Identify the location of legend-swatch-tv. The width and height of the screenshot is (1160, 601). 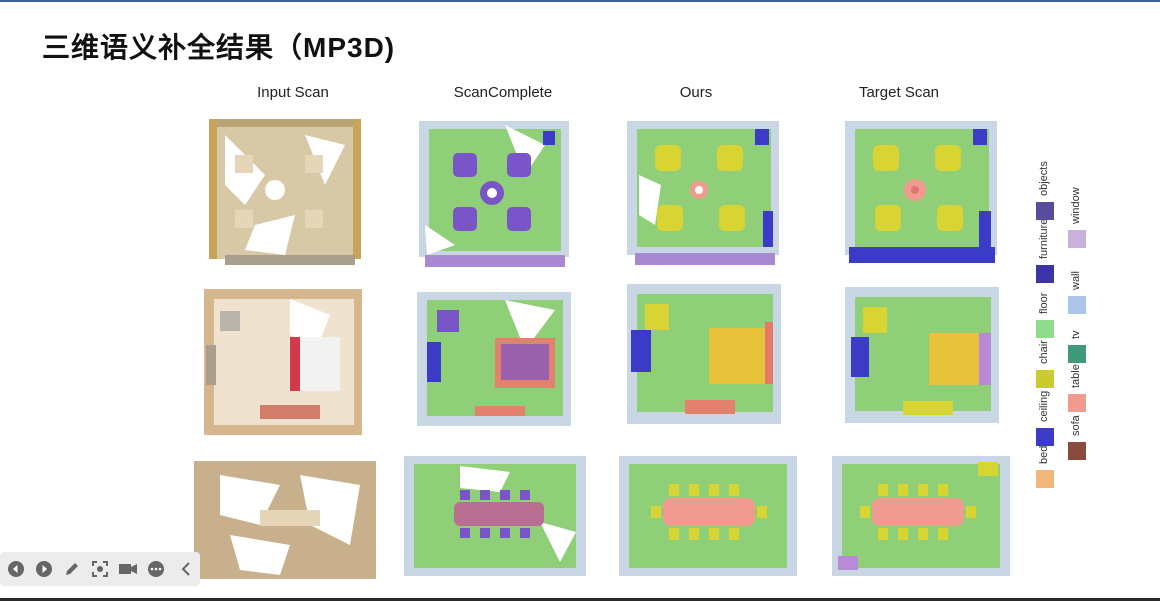
(1077, 354).